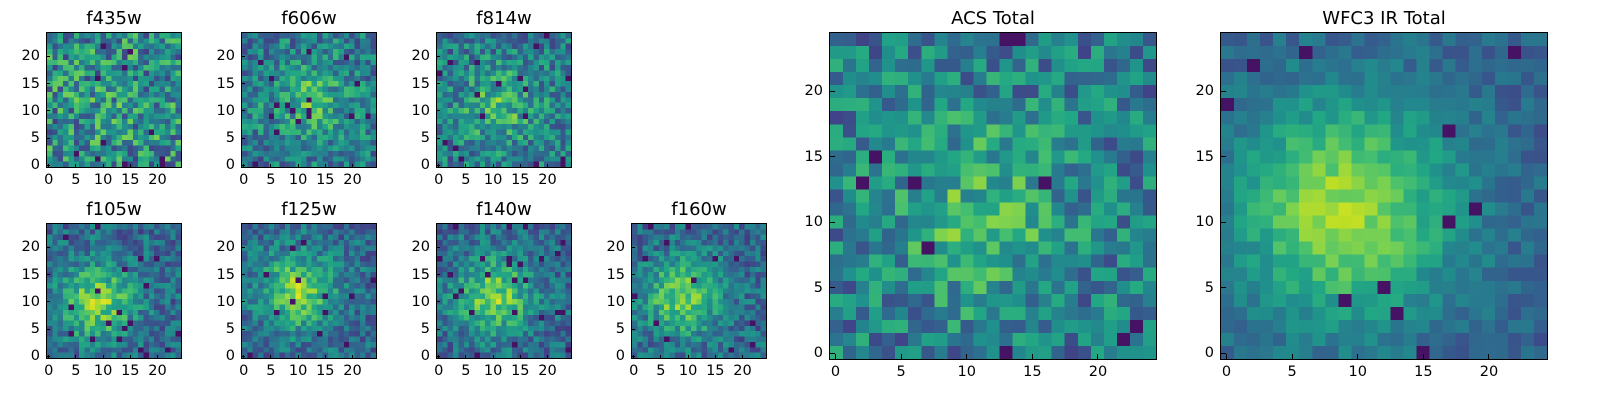 Image resolution: width=1600 pixels, height=400 pixels. Describe the element at coordinates (492, 97) in the screenshot. I see `heatmap-panel: f814w 0 5 10 15 20 0 5 10 15 20` at that location.